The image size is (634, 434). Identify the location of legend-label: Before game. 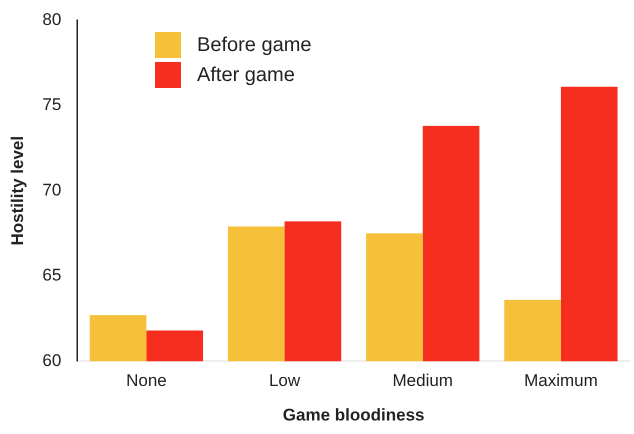
(254, 45).